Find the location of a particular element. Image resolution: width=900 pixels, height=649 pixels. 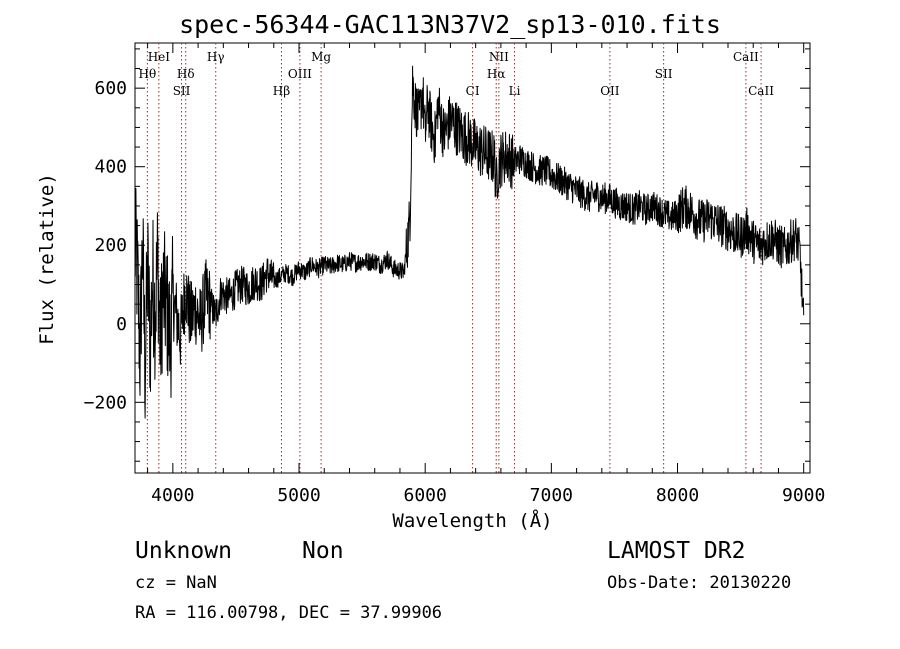

y-tick-label: 200 is located at coordinates (110, 245).